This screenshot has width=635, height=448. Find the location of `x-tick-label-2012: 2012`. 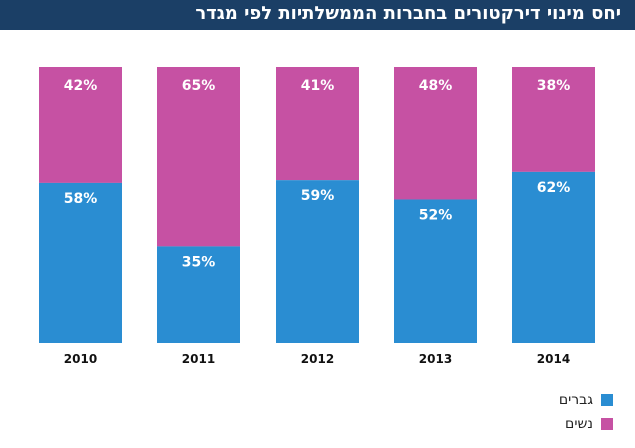

x-tick-label-2012: 2012 is located at coordinates (317, 359).